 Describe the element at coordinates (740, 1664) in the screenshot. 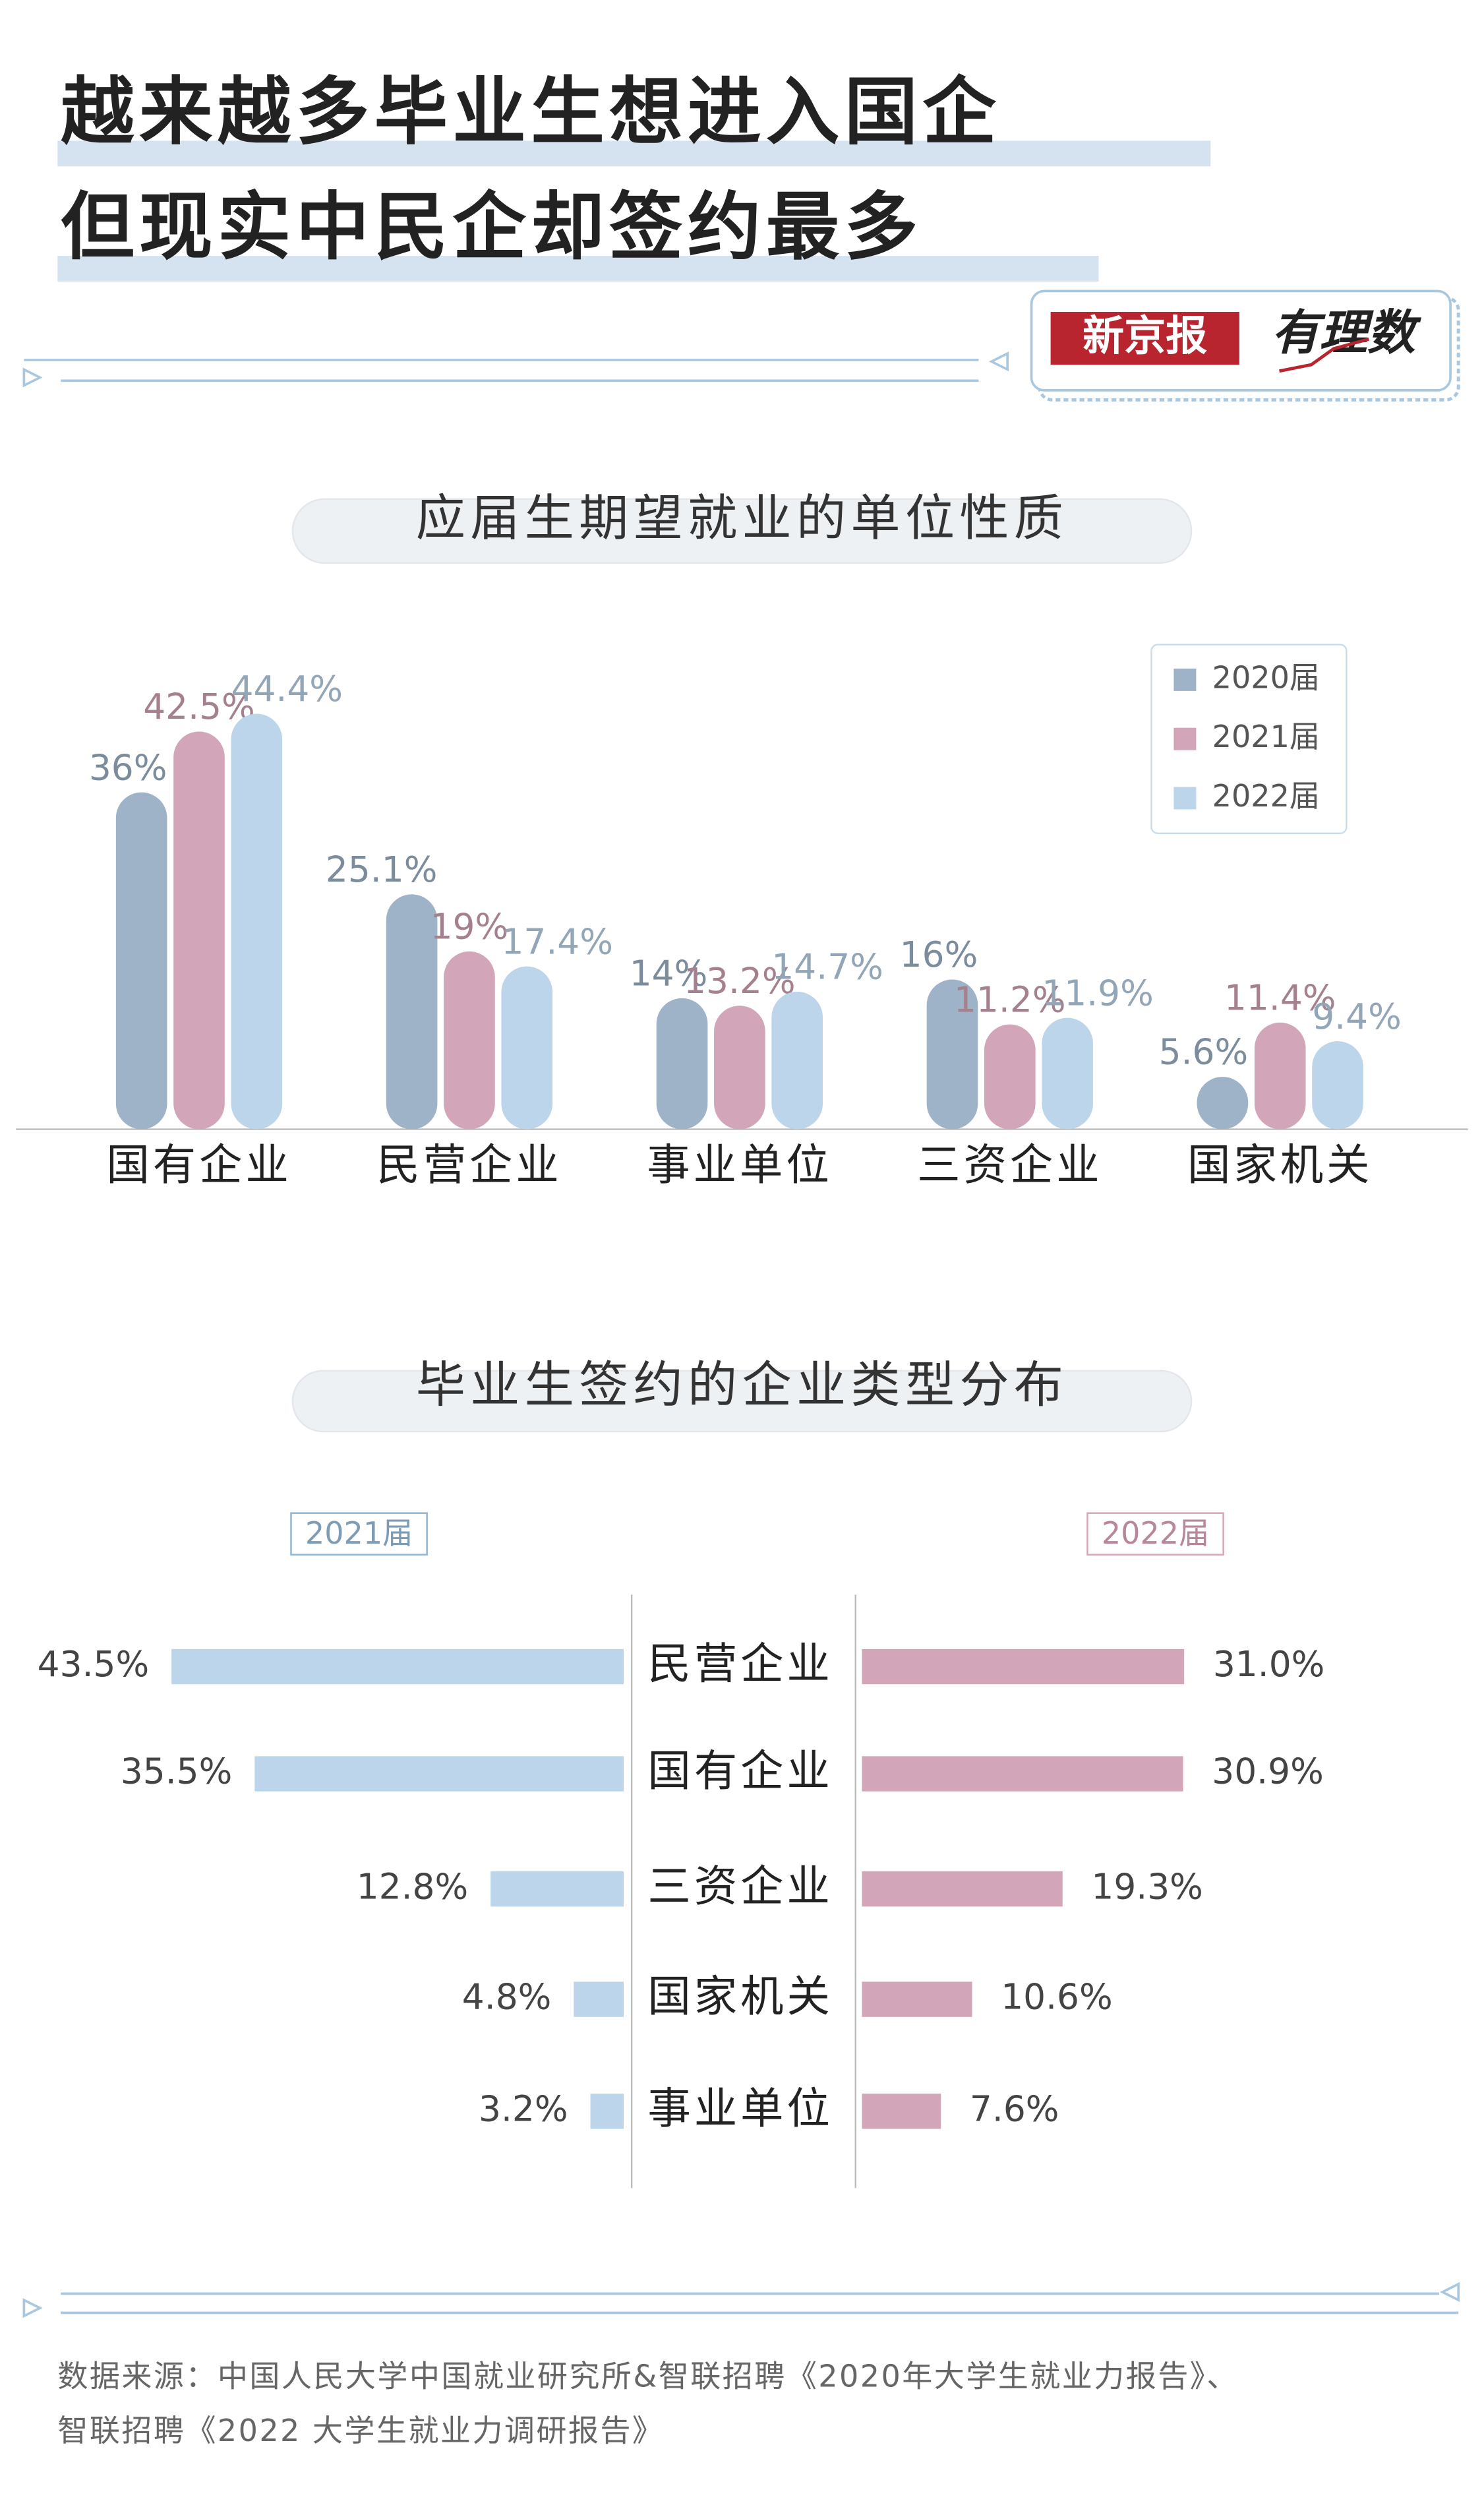

I see `category-label: 民营企业` at that location.